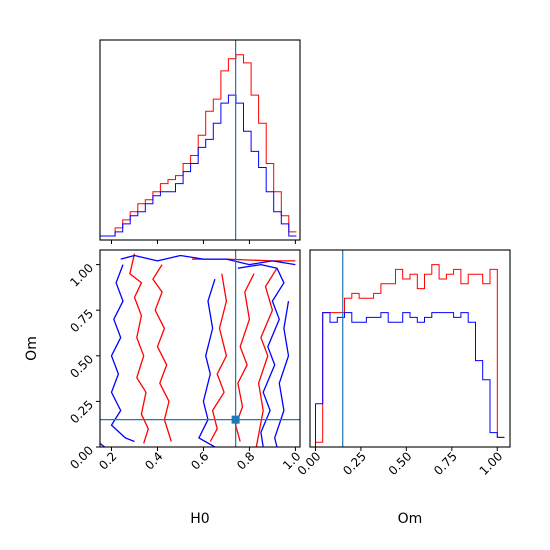 Image resolution: width=550 pixels, height=550 pixels. What do you see at coordinates (235, 419) in the screenshot?
I see `truth-marker` at bounding box center [235, 419].